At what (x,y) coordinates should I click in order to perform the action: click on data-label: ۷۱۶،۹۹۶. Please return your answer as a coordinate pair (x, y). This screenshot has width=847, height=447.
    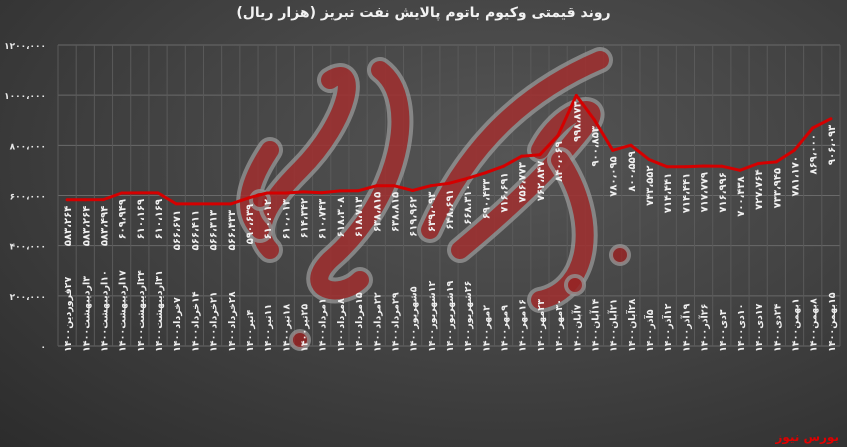
    Looking at the image, I should click on (723, 192).